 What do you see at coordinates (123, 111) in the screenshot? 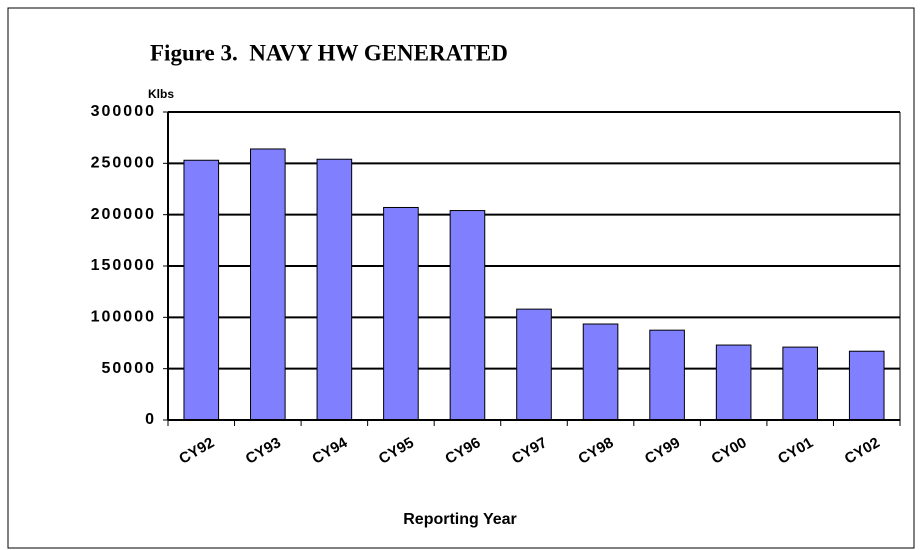
I see `y-tick-label: 300000` at bounding box center [123, 111].